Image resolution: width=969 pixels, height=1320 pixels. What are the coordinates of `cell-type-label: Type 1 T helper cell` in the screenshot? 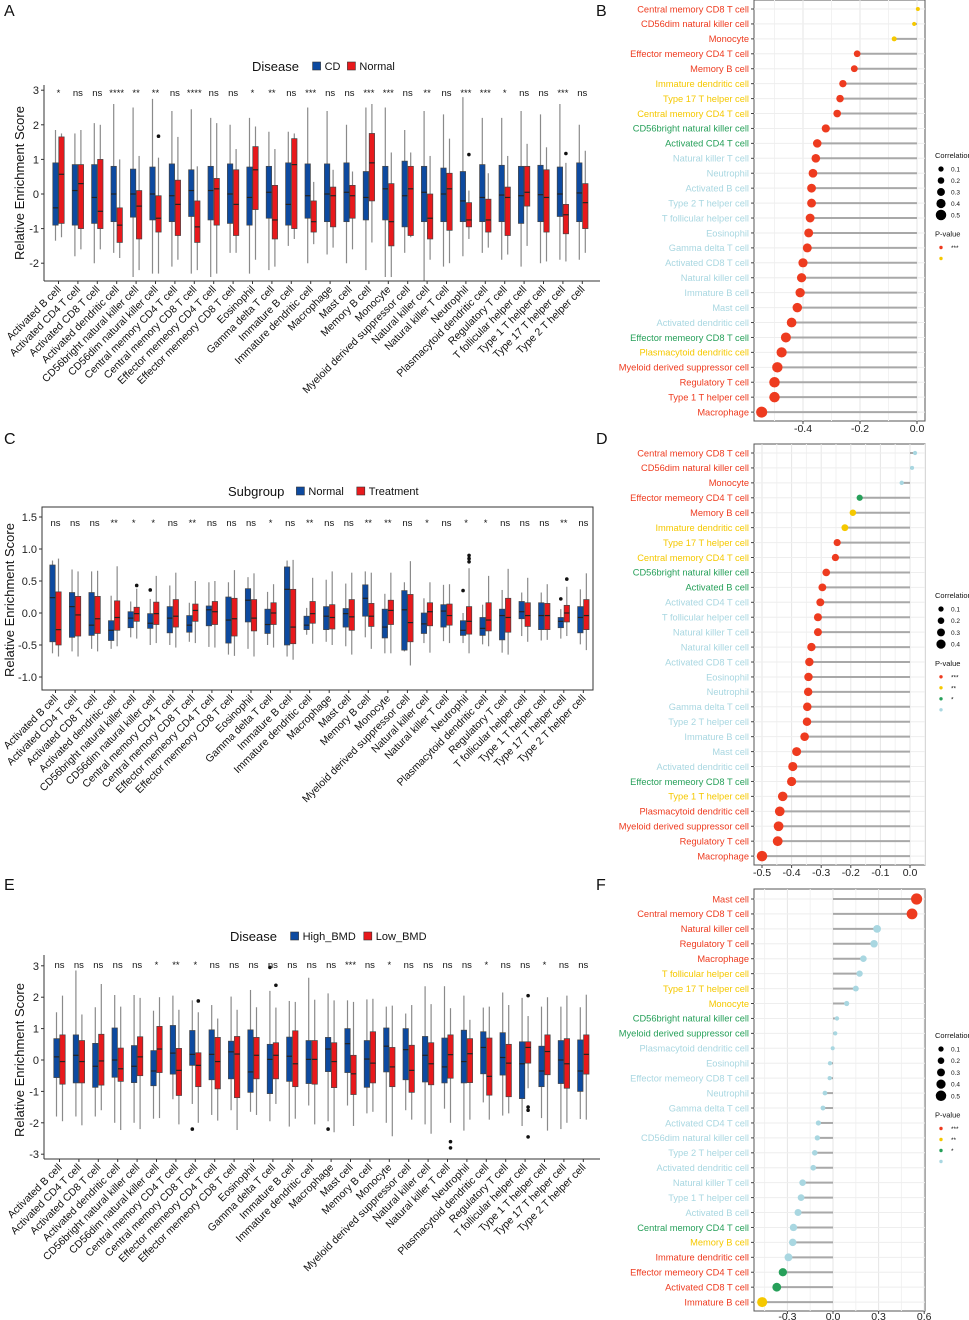 It's located at (708, 1198).